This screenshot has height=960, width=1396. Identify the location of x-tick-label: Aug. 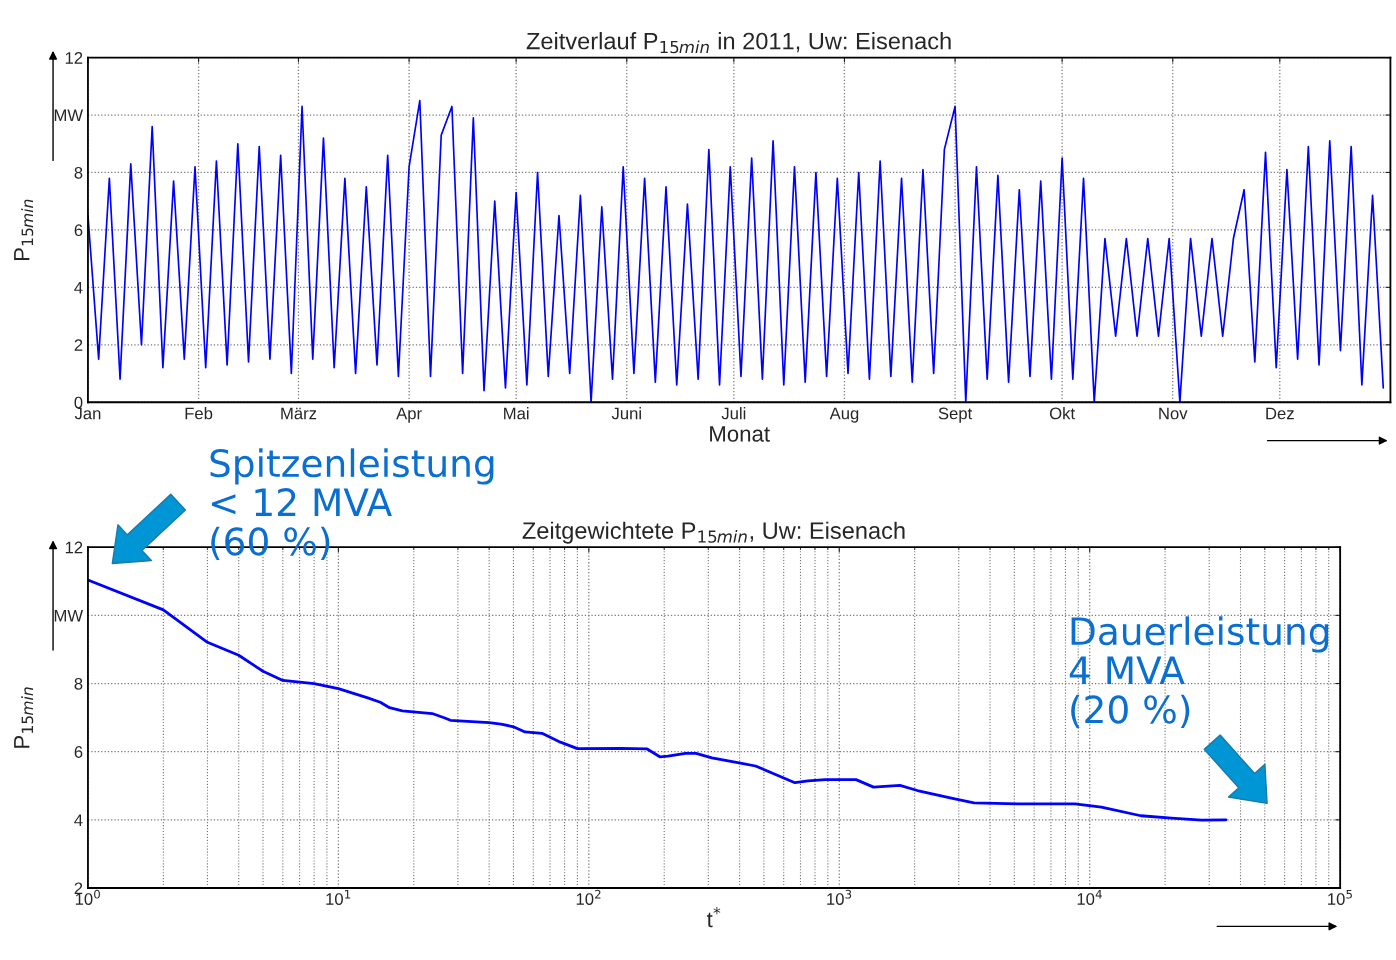
(844, 415).